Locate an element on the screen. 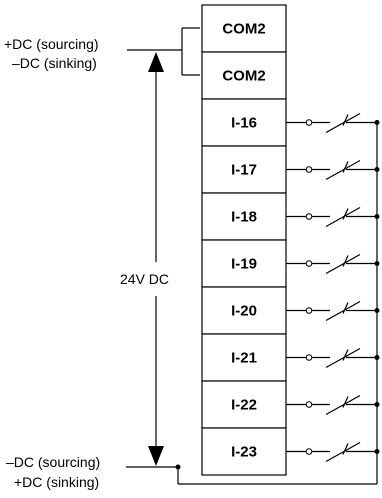  input-terminal-i-17: I-17 is located at coordinates (290, 169).